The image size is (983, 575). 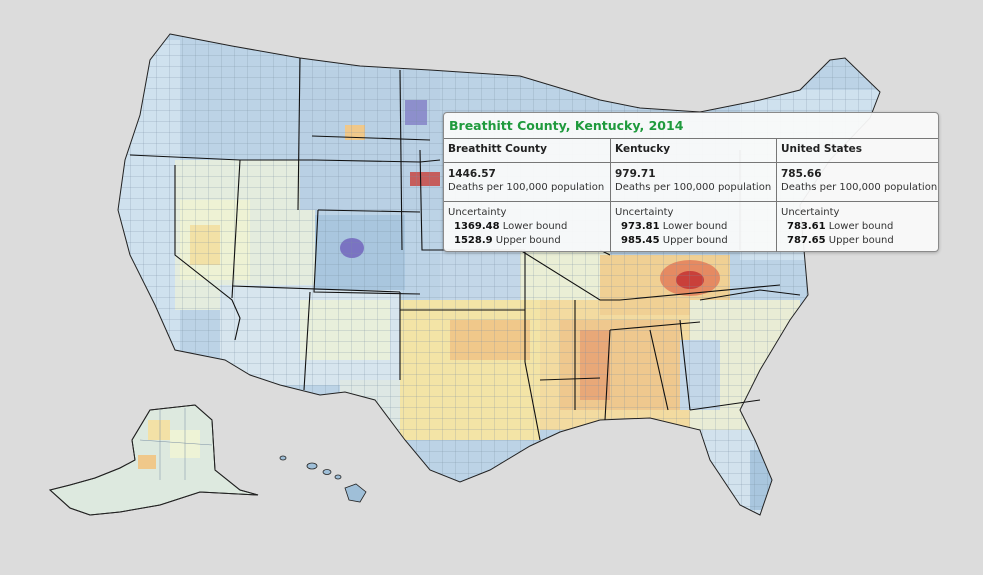 What do you see at coordinates (674, 226) in the screenshot?
I see `lower-bound: 973.81 Lower bound` at bounding box center [674, 226].